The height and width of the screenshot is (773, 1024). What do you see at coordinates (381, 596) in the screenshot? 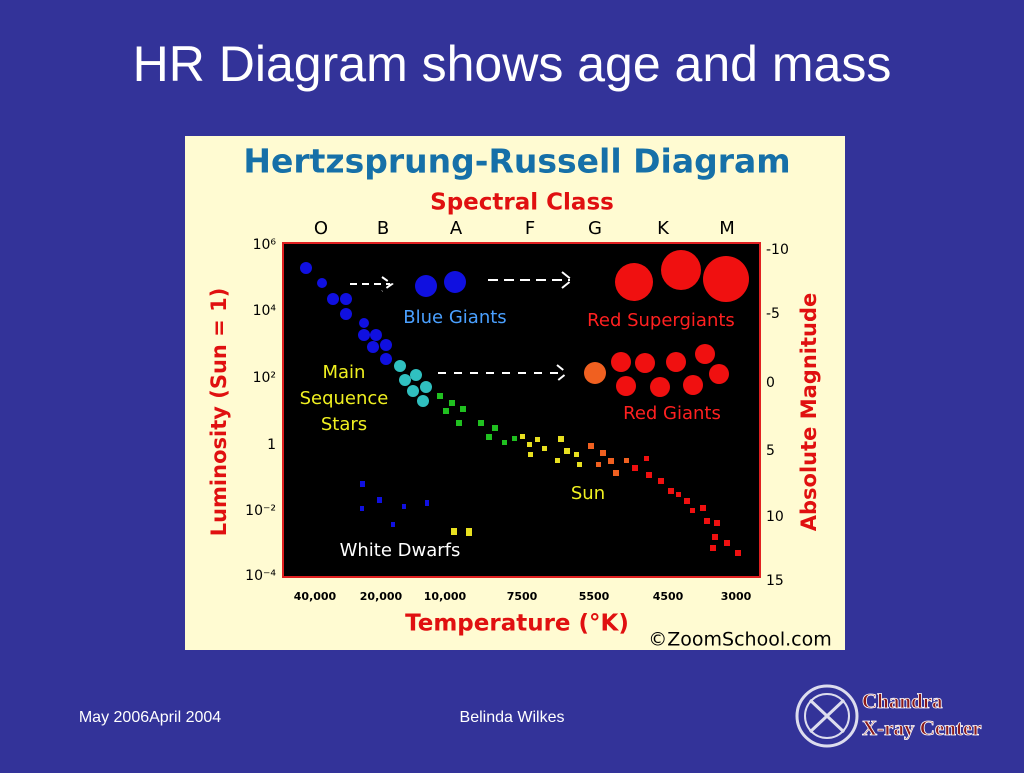
I see `bottom-tick-label: 20,000` at bounding box center [381, 596].